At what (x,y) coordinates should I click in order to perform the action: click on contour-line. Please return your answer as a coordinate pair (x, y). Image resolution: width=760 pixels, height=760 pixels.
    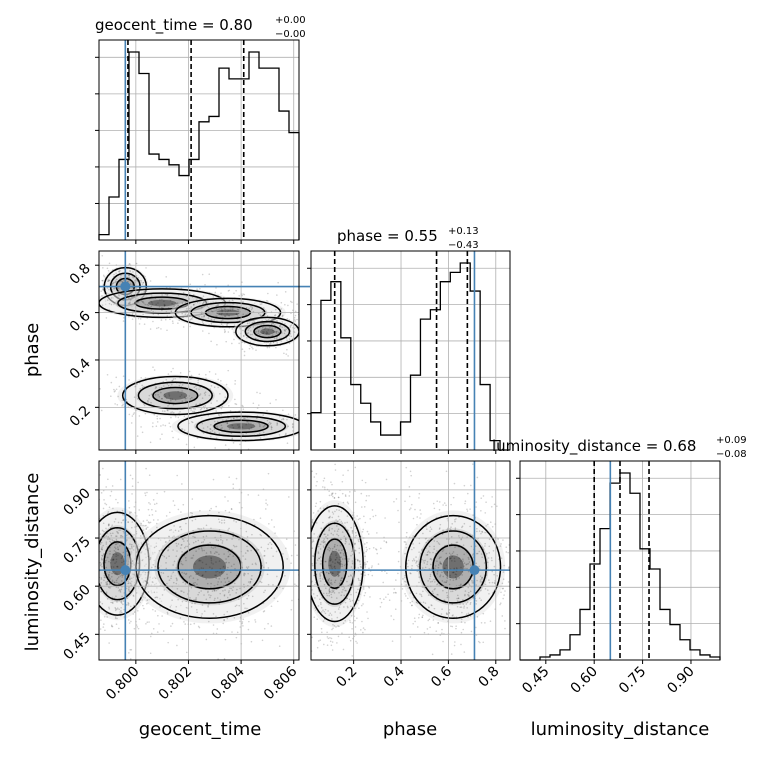
    Looking at the image, I should click on (334, 564).